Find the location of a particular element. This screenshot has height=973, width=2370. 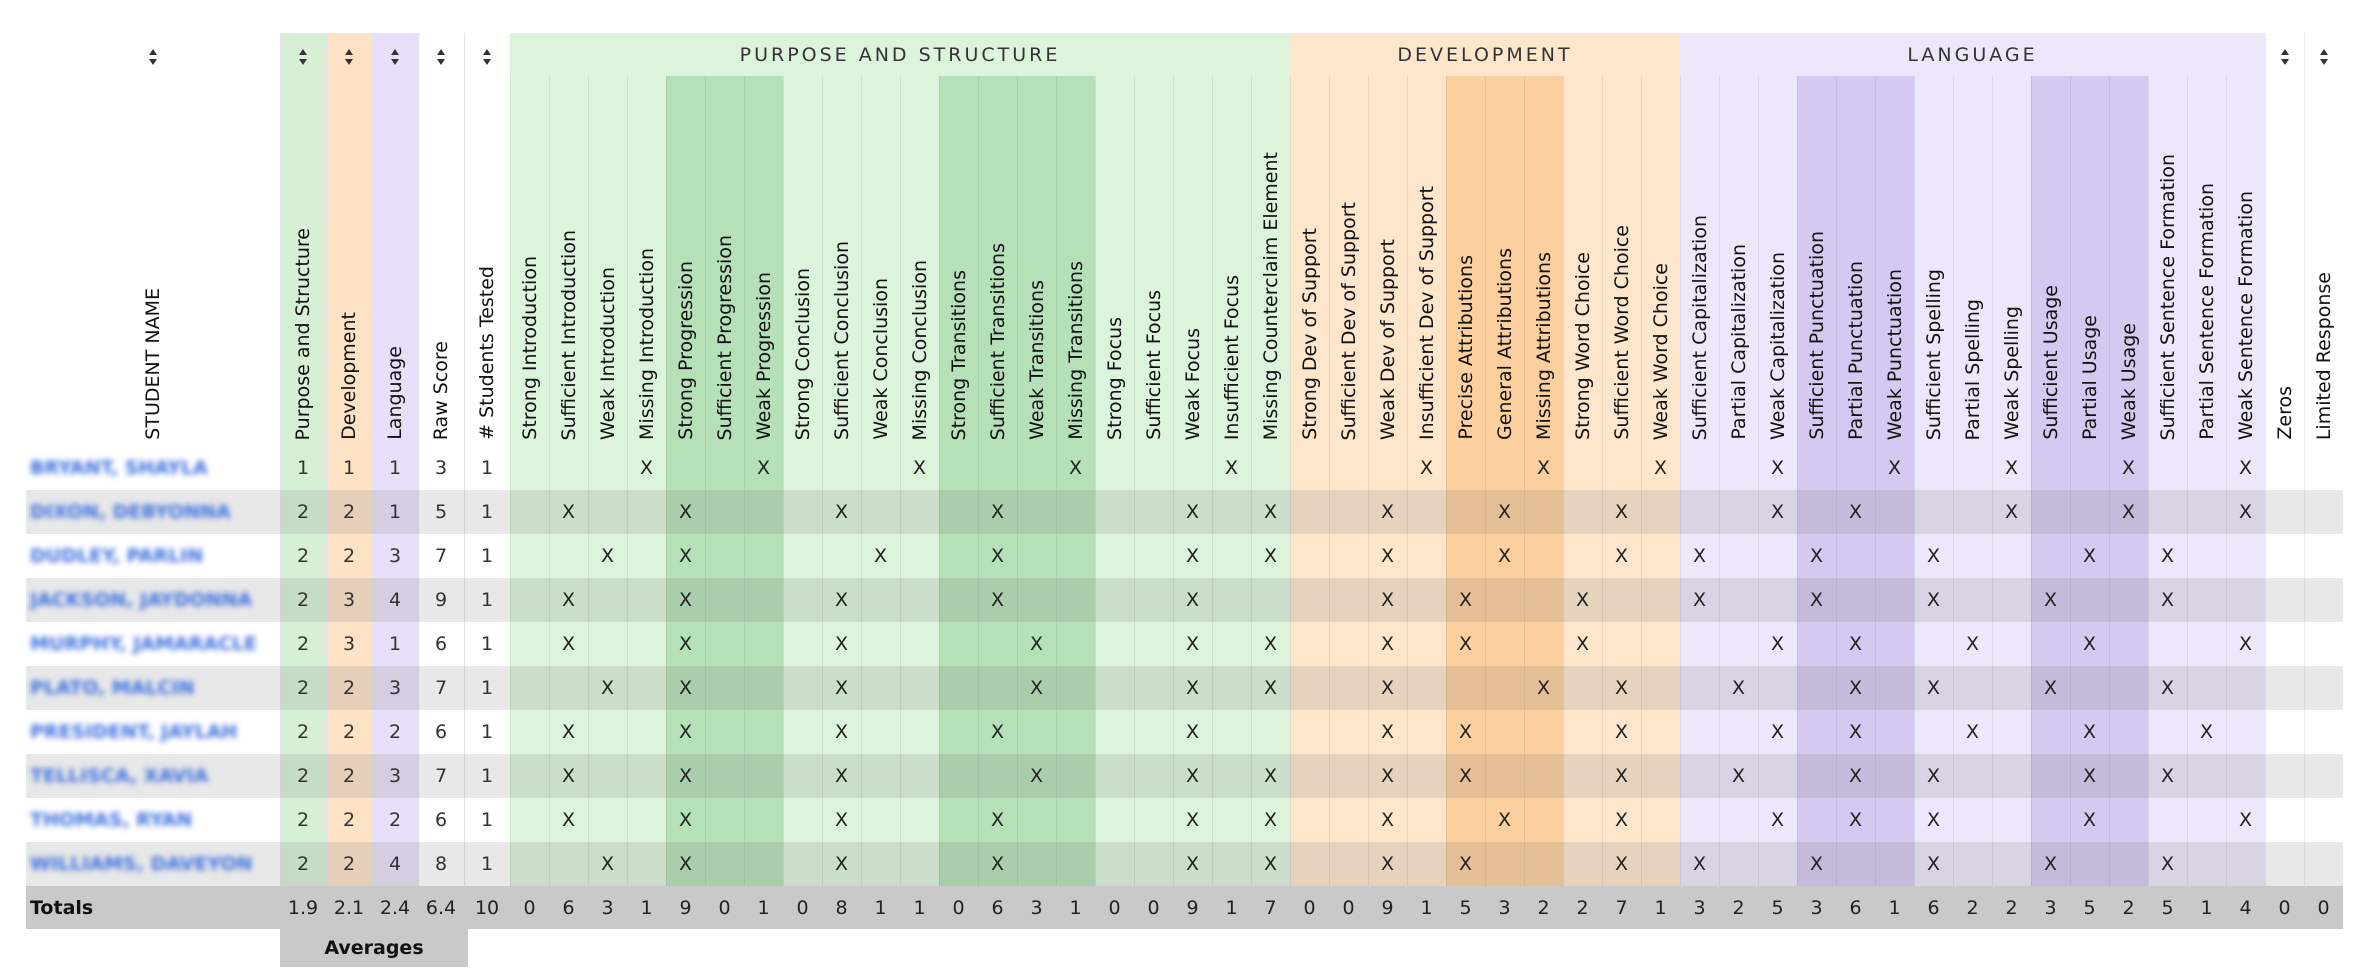

header-label: Purpose and Structure is located at coordinates (303, 333).